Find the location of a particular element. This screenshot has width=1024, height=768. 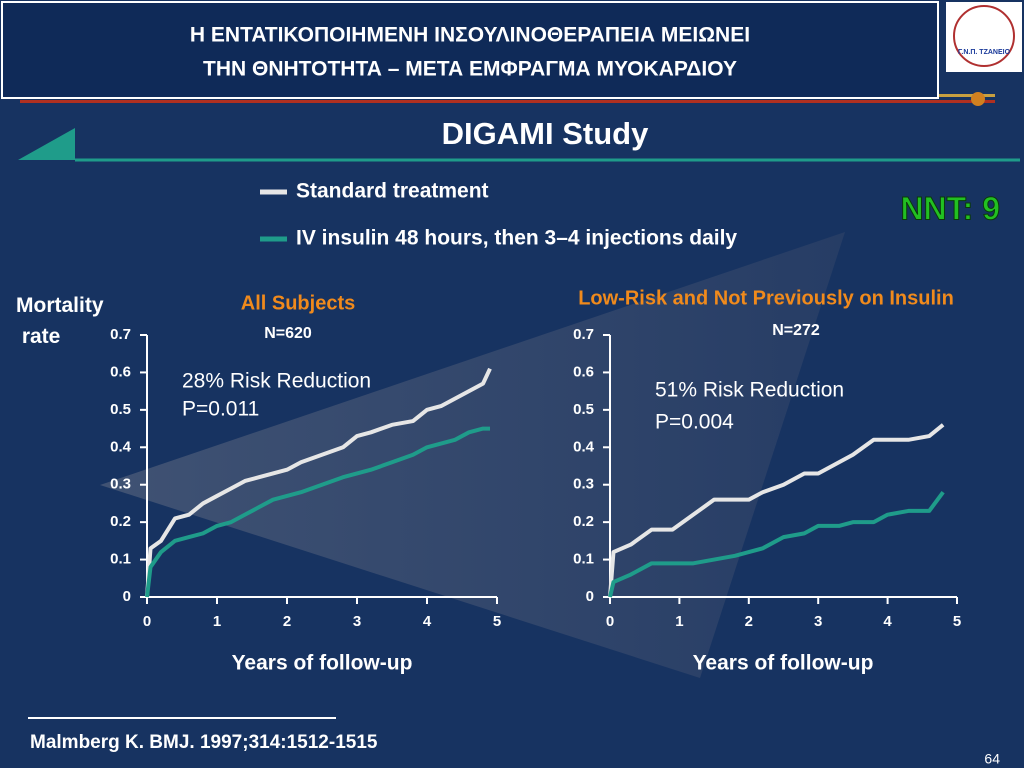

annotation: P=0.004 is located at coordinates (694, 422).